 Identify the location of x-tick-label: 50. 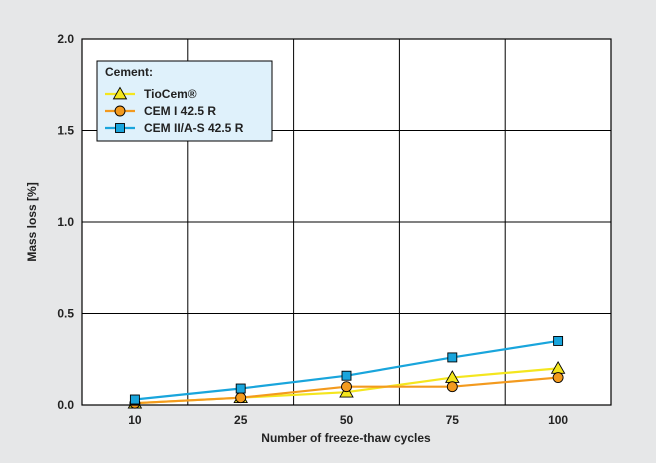
(347, 420).